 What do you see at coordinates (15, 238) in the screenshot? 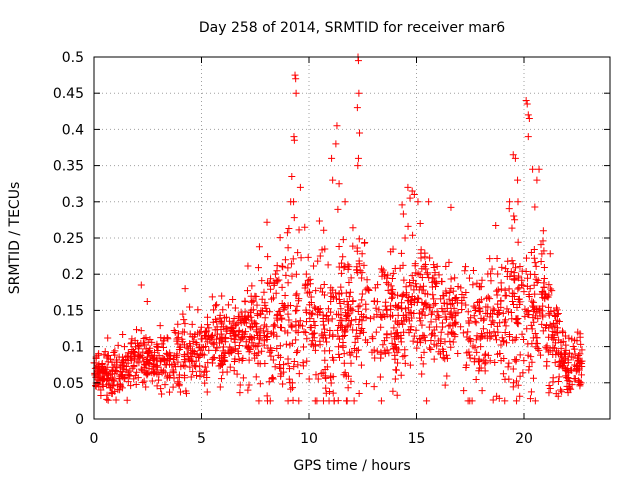
I see `y-axis-label: SRMTID / TECUs` at bounding box center [15, 238].